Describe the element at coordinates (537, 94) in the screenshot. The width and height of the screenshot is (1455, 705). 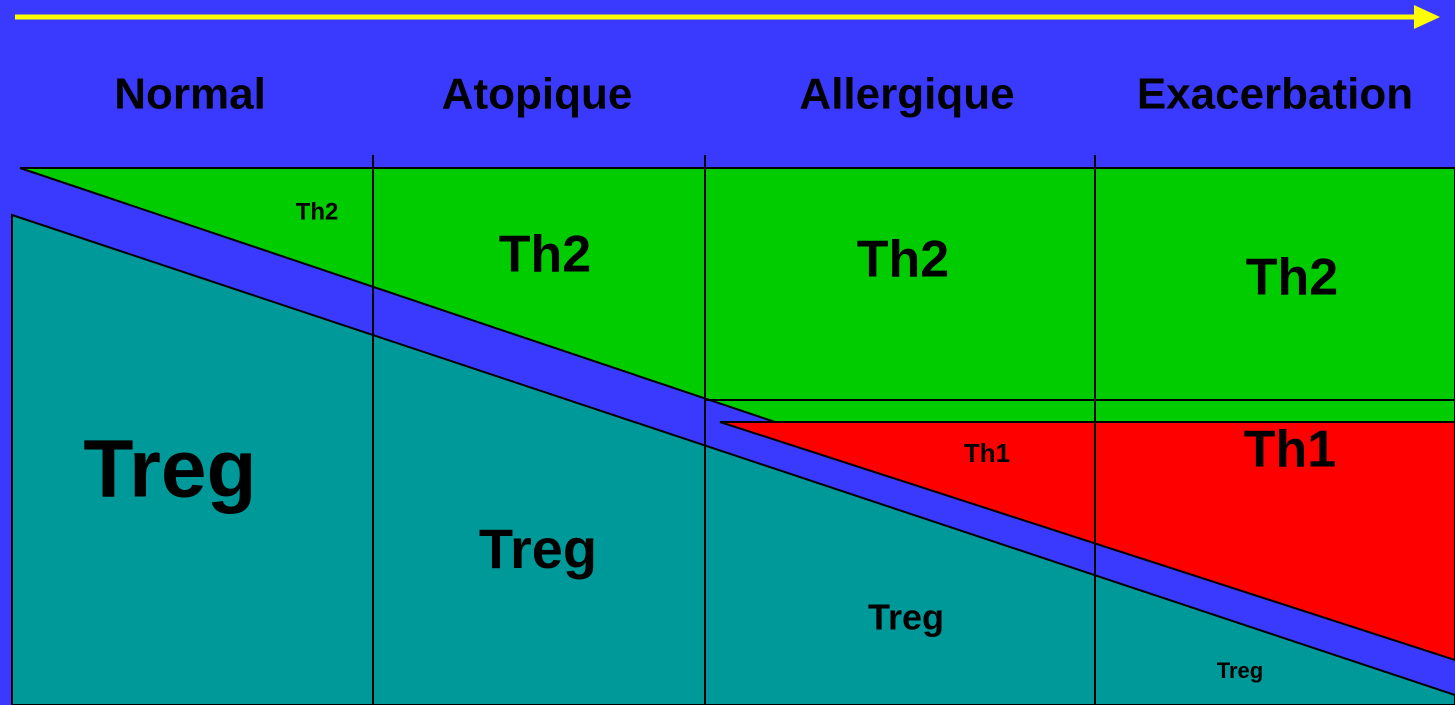
I see `column-header: Atopique` at that location.